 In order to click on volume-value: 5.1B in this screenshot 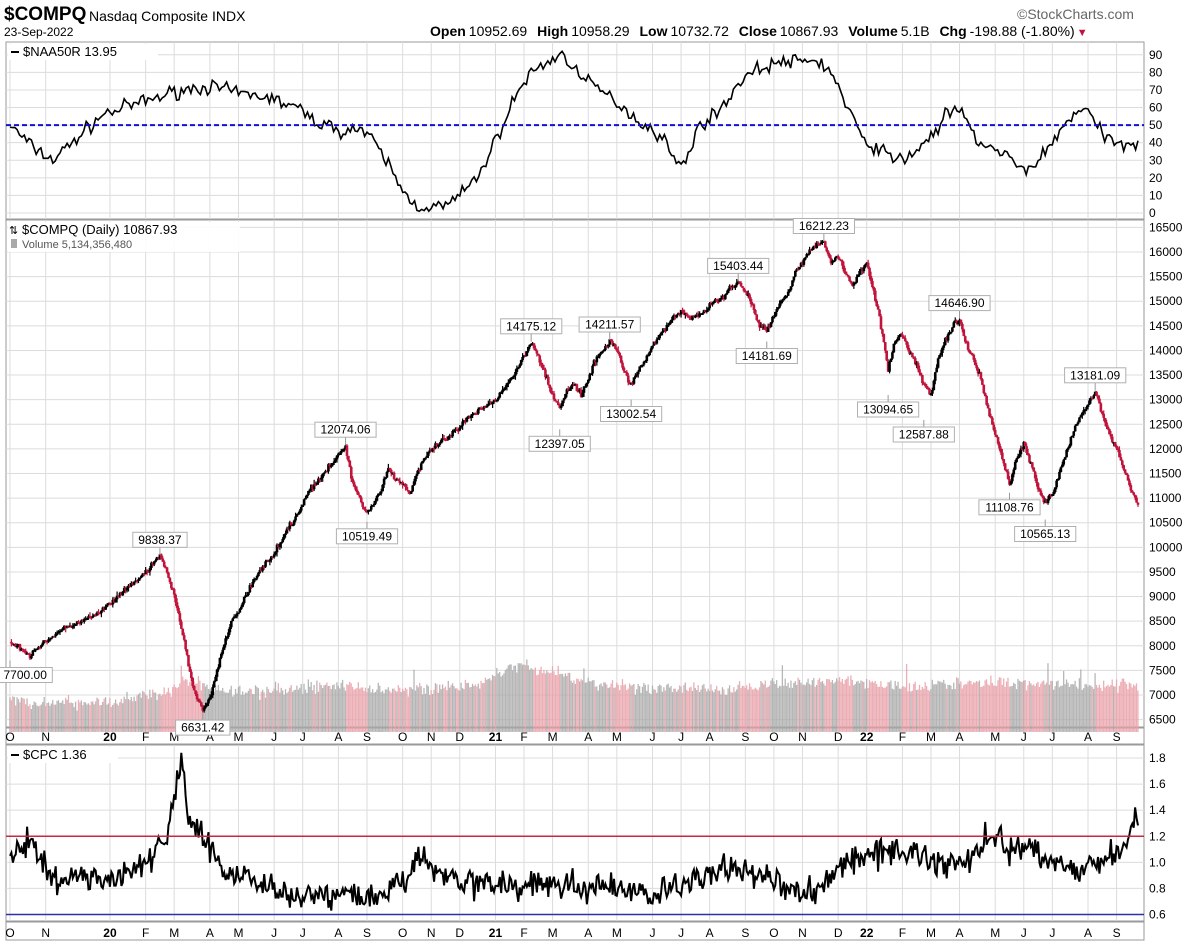, I will do `click(915, 31)`.